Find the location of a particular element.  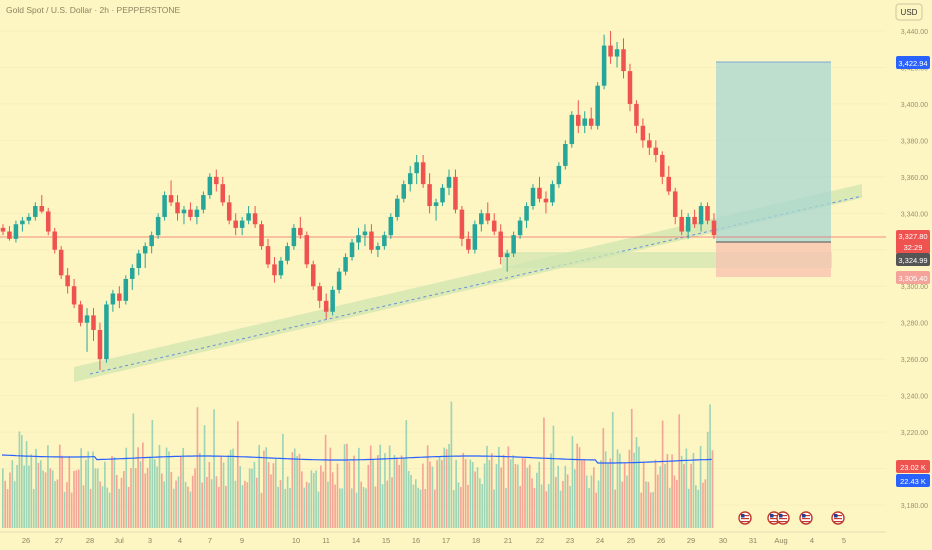

time-tick-label: 10 is located at coordinates (296, 540).